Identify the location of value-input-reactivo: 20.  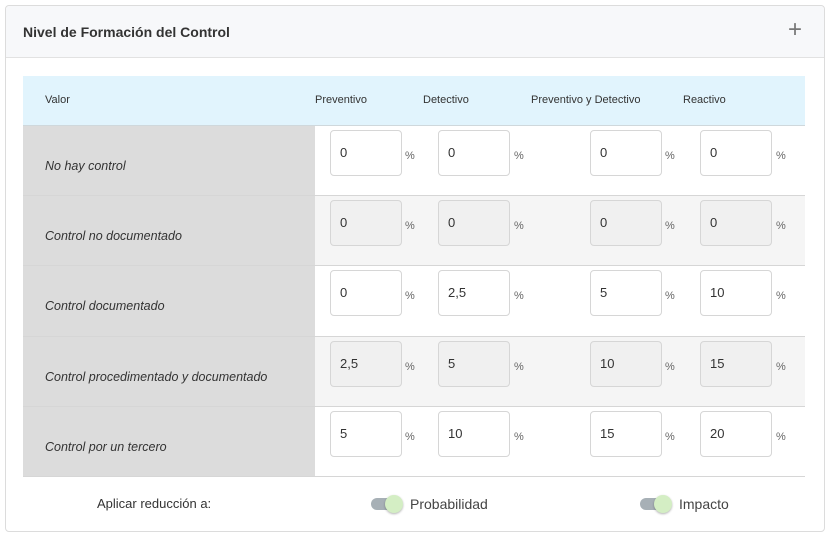
(736, 434).